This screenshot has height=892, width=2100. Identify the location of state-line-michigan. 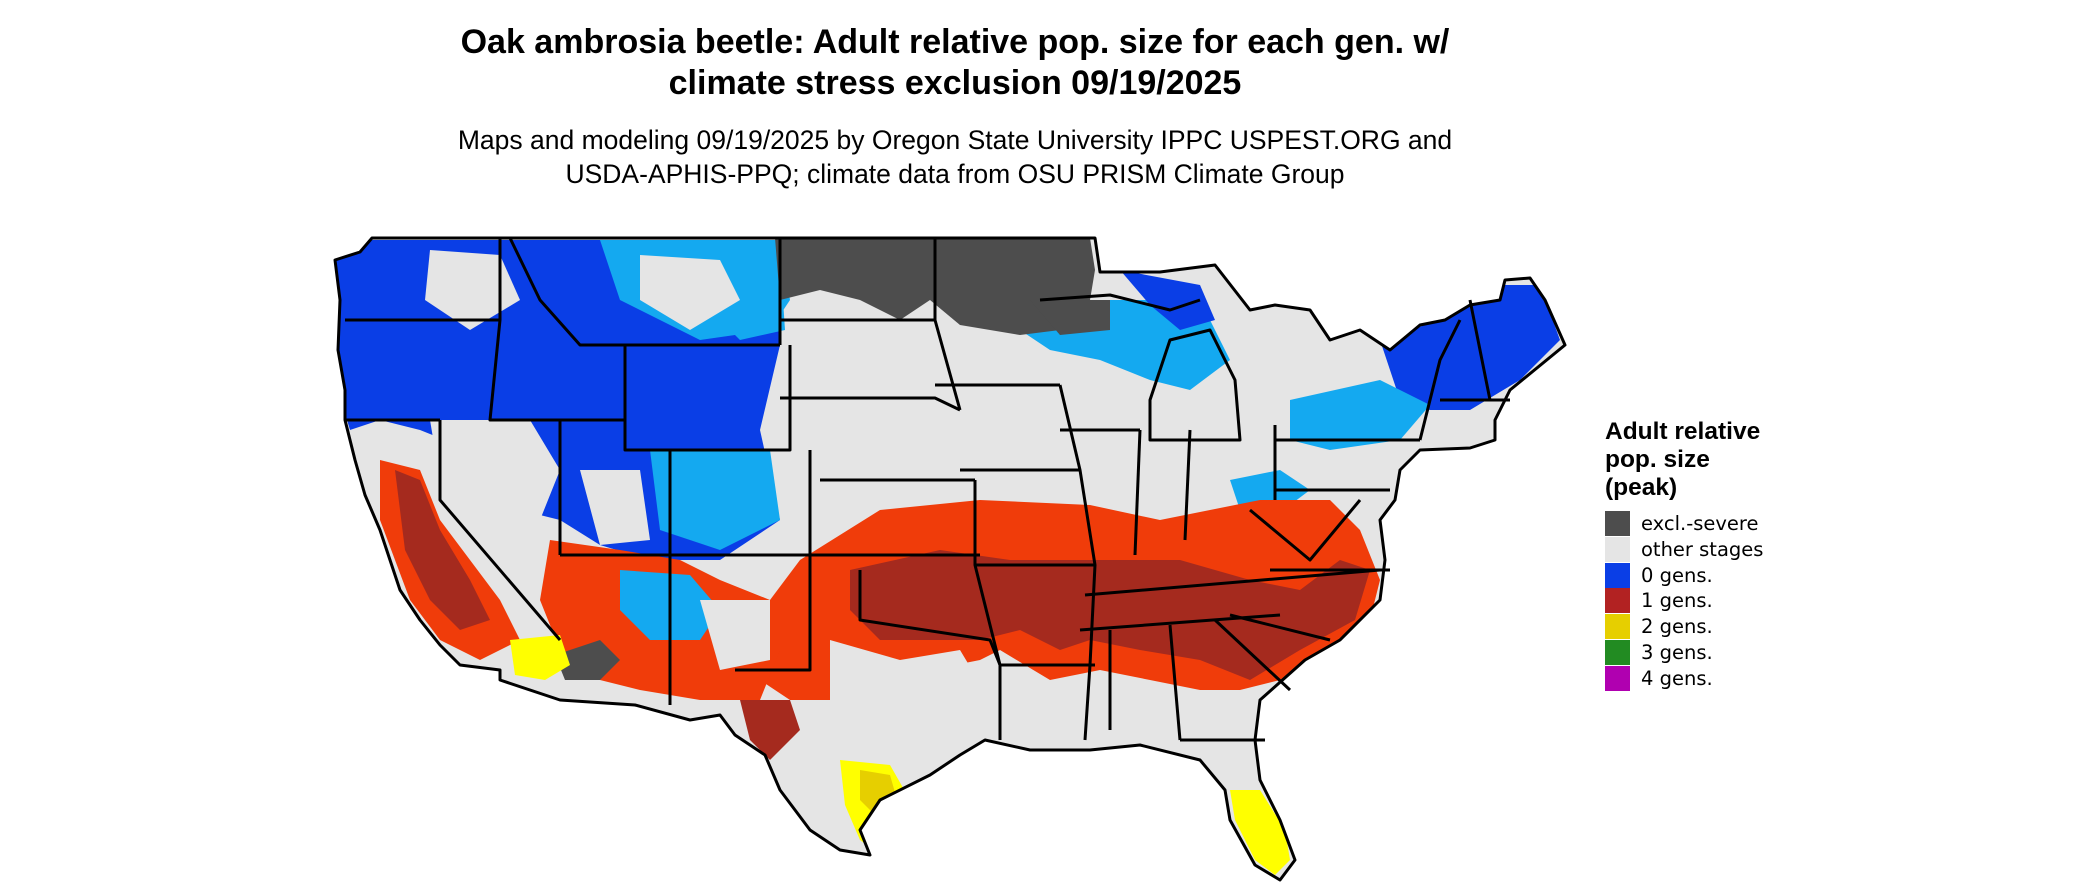
(1195, 385).